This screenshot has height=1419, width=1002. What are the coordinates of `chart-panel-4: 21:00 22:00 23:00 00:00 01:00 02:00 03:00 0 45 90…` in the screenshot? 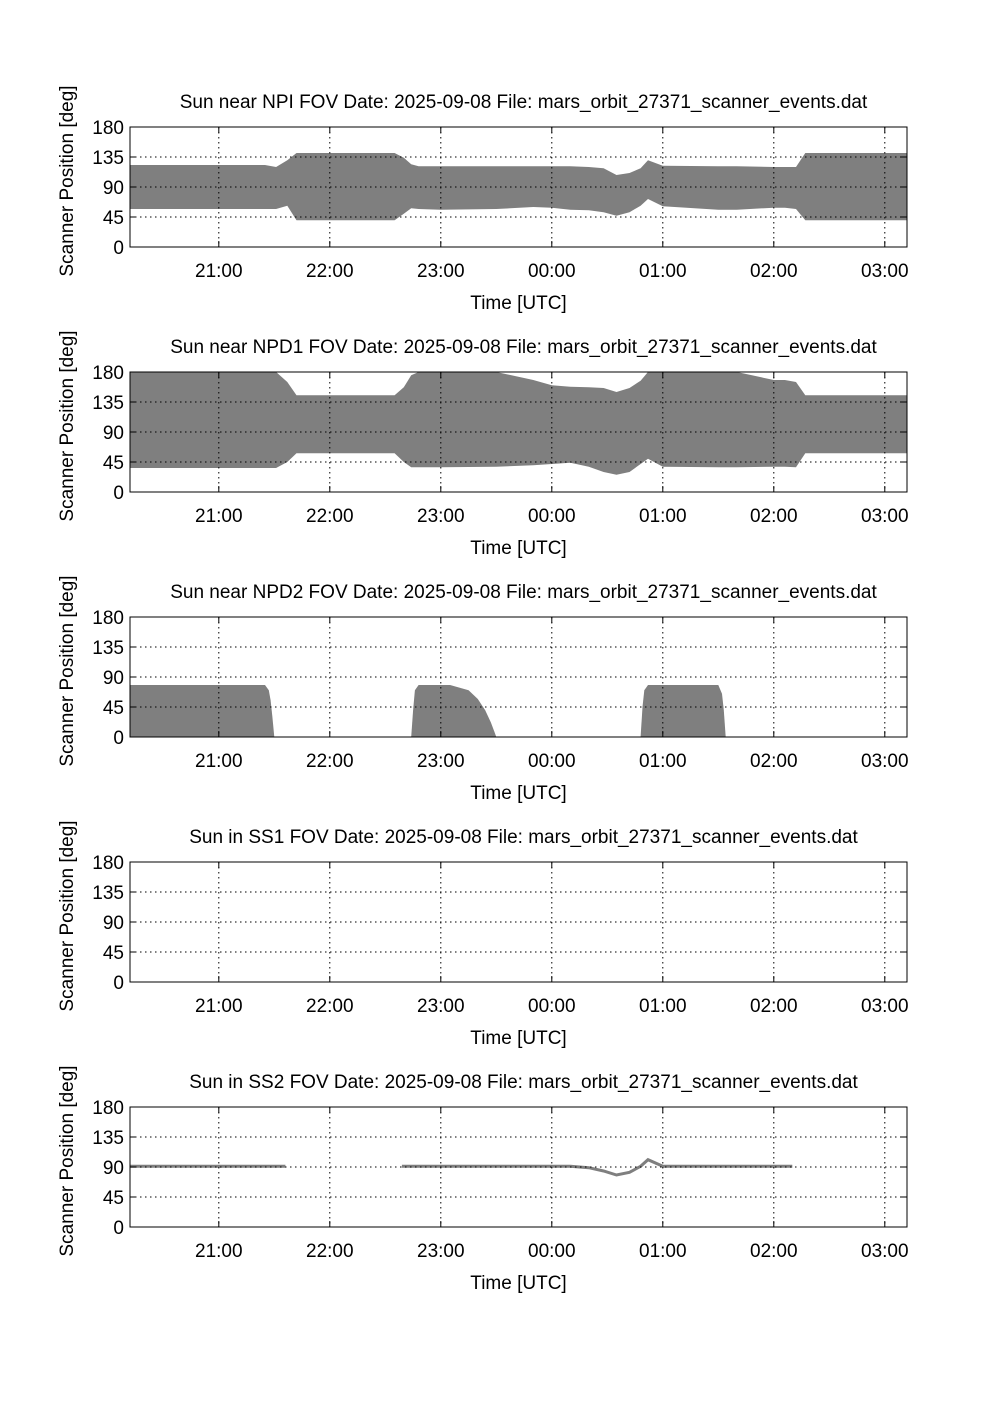 It's located at (483, 934).